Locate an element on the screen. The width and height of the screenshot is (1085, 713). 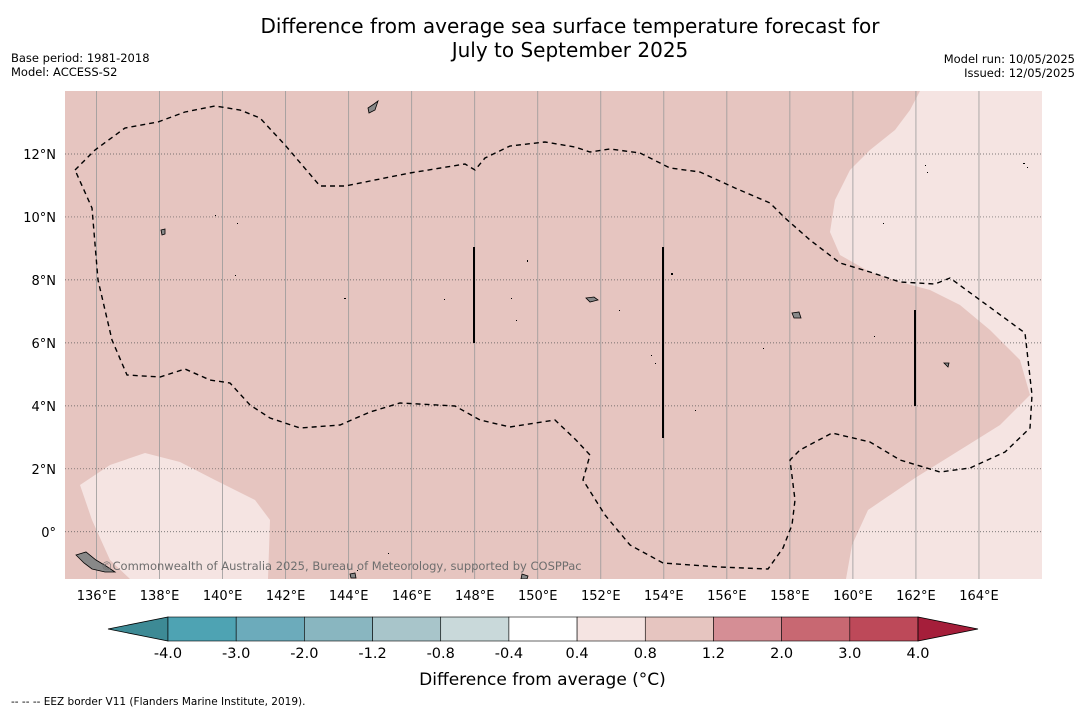
longitude-tick-label: 154°E is located at coordinates (664, 596).